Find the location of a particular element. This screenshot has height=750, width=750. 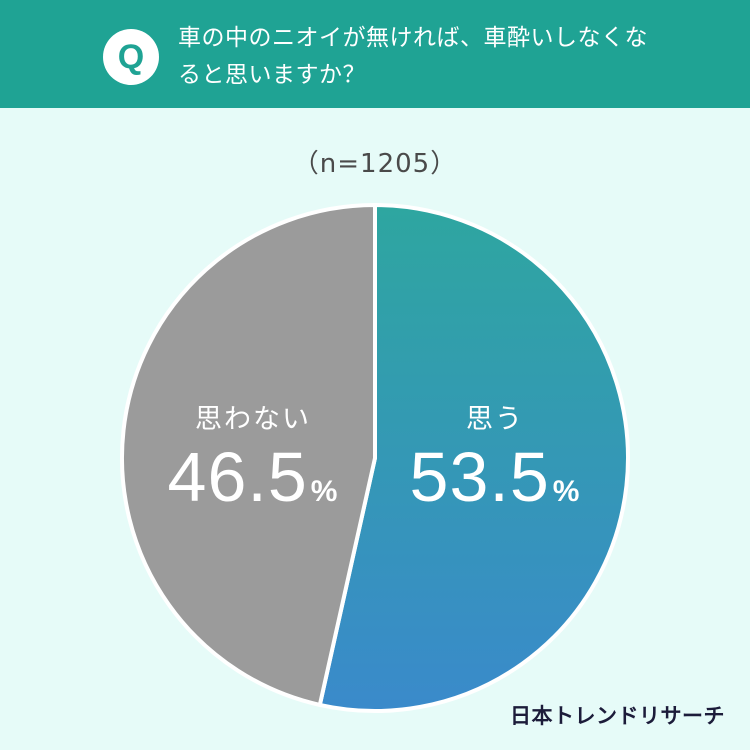

slice-category-no: 思わない is located at coordinates (253, 419).